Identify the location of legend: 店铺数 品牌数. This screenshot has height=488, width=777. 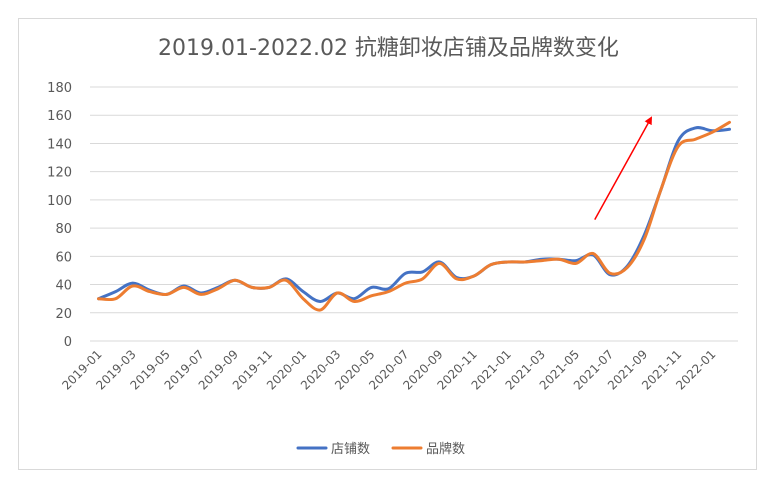
(380, 449).